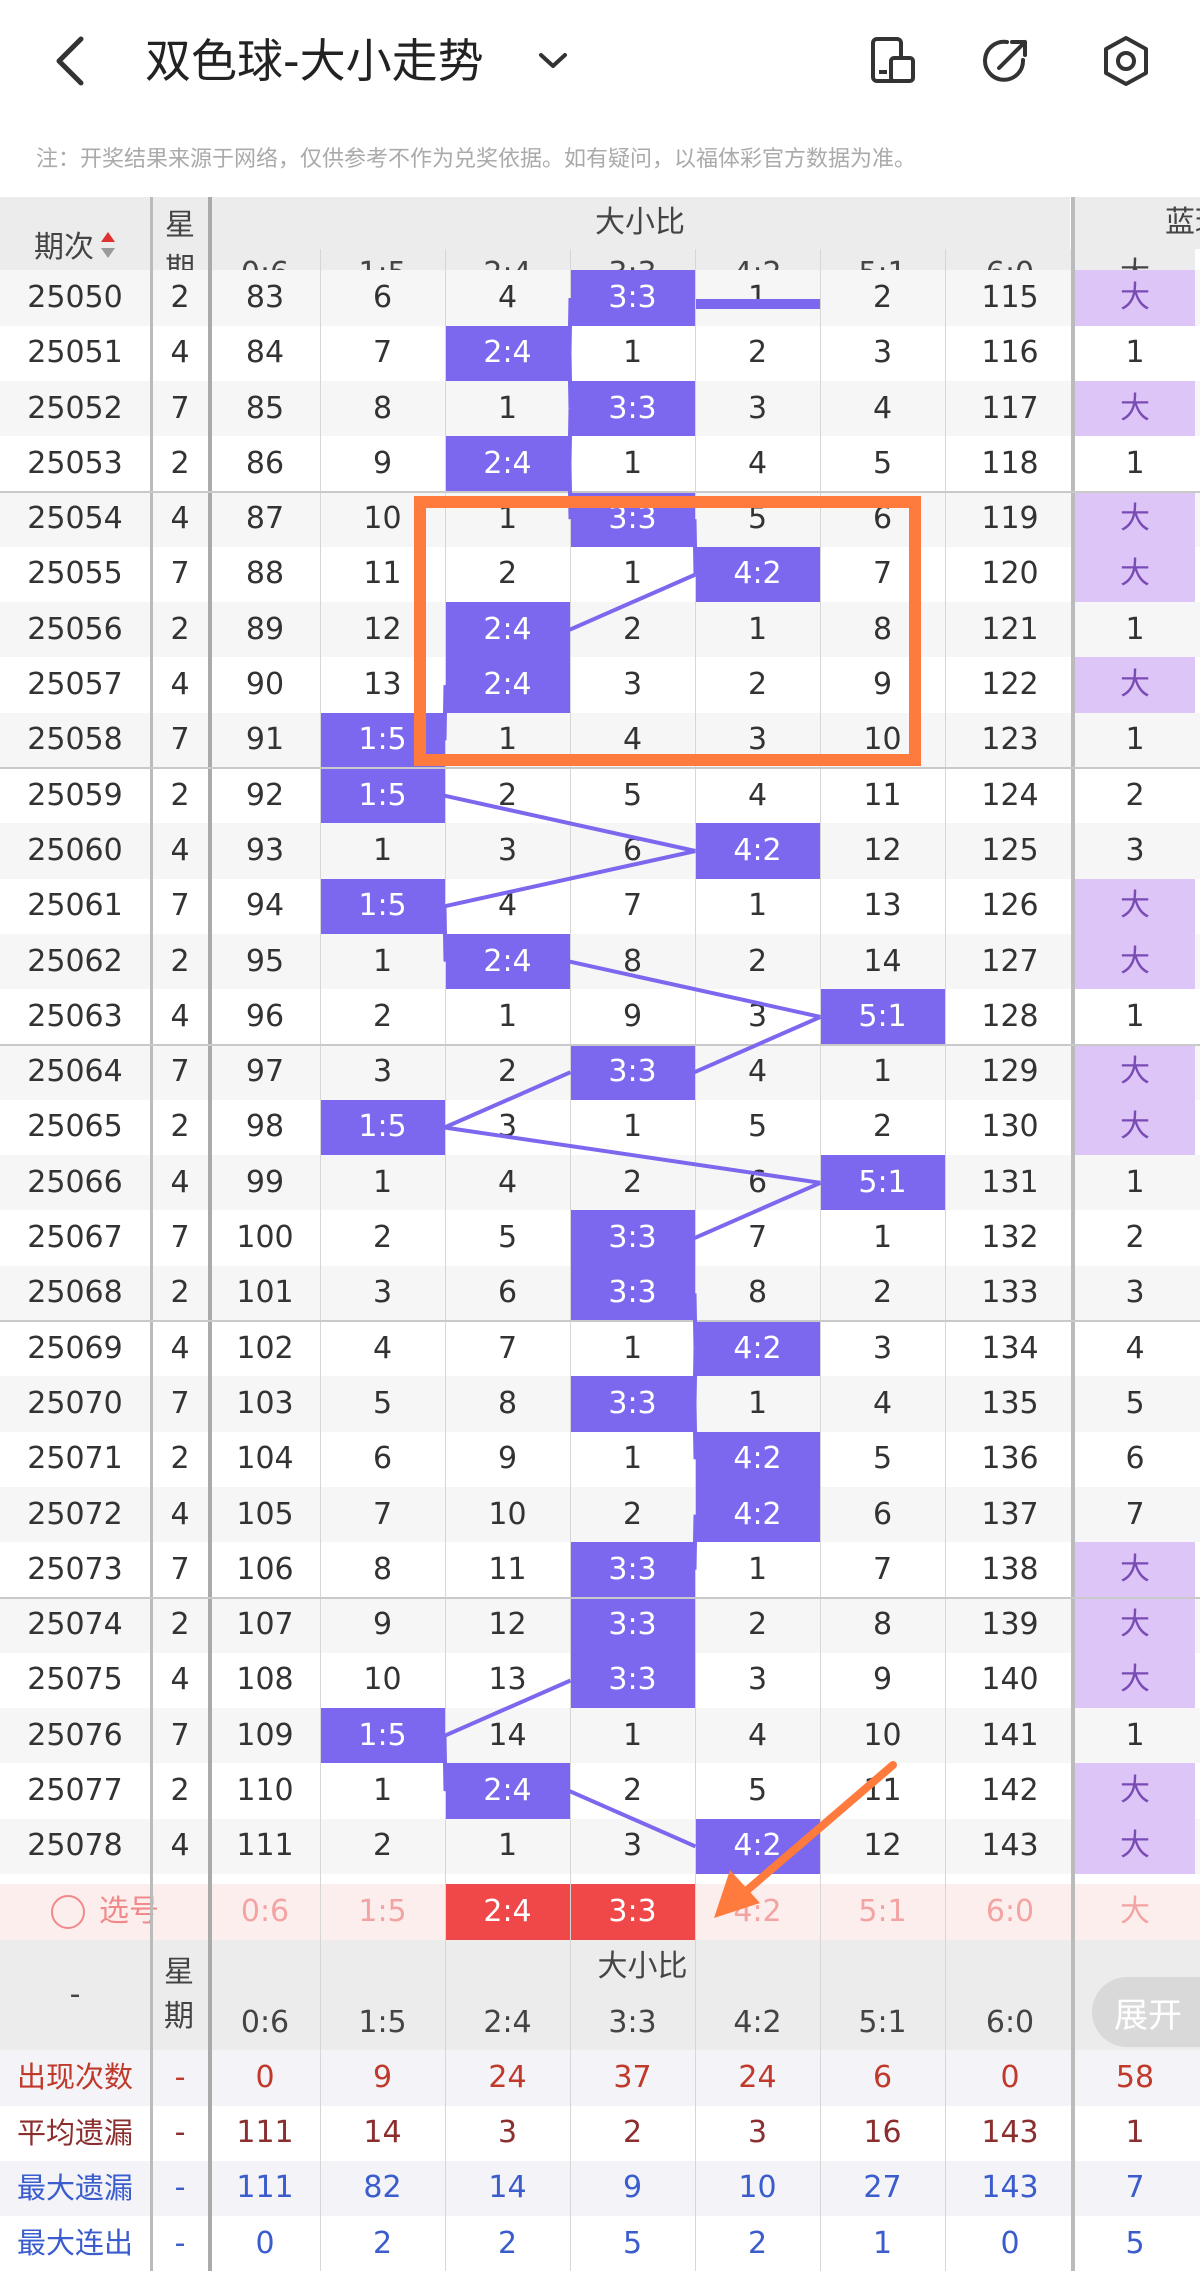 The width and height of the screenshot is (1200, 2285). Describe the element at coordinates (507, 353) in the screenshot. I see `hit-cell: 2:4` at that location.